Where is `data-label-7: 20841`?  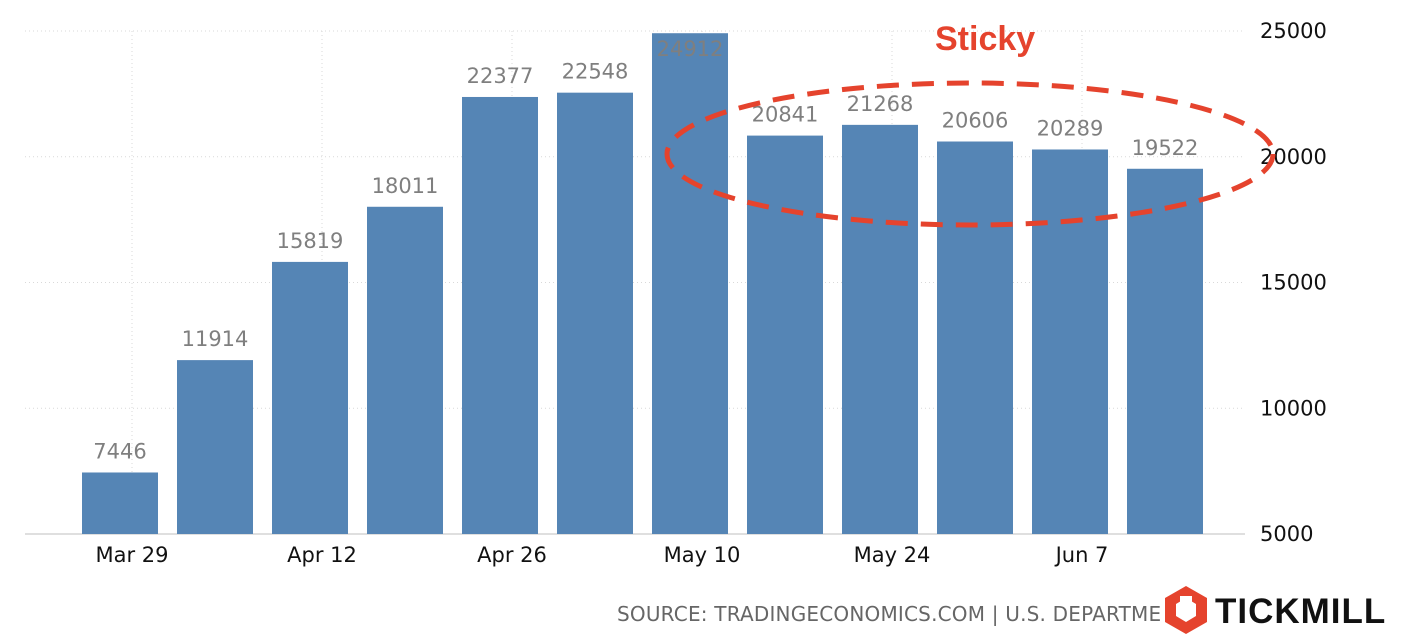 data-label-7: 20841 is located at coordinates (785, 115).